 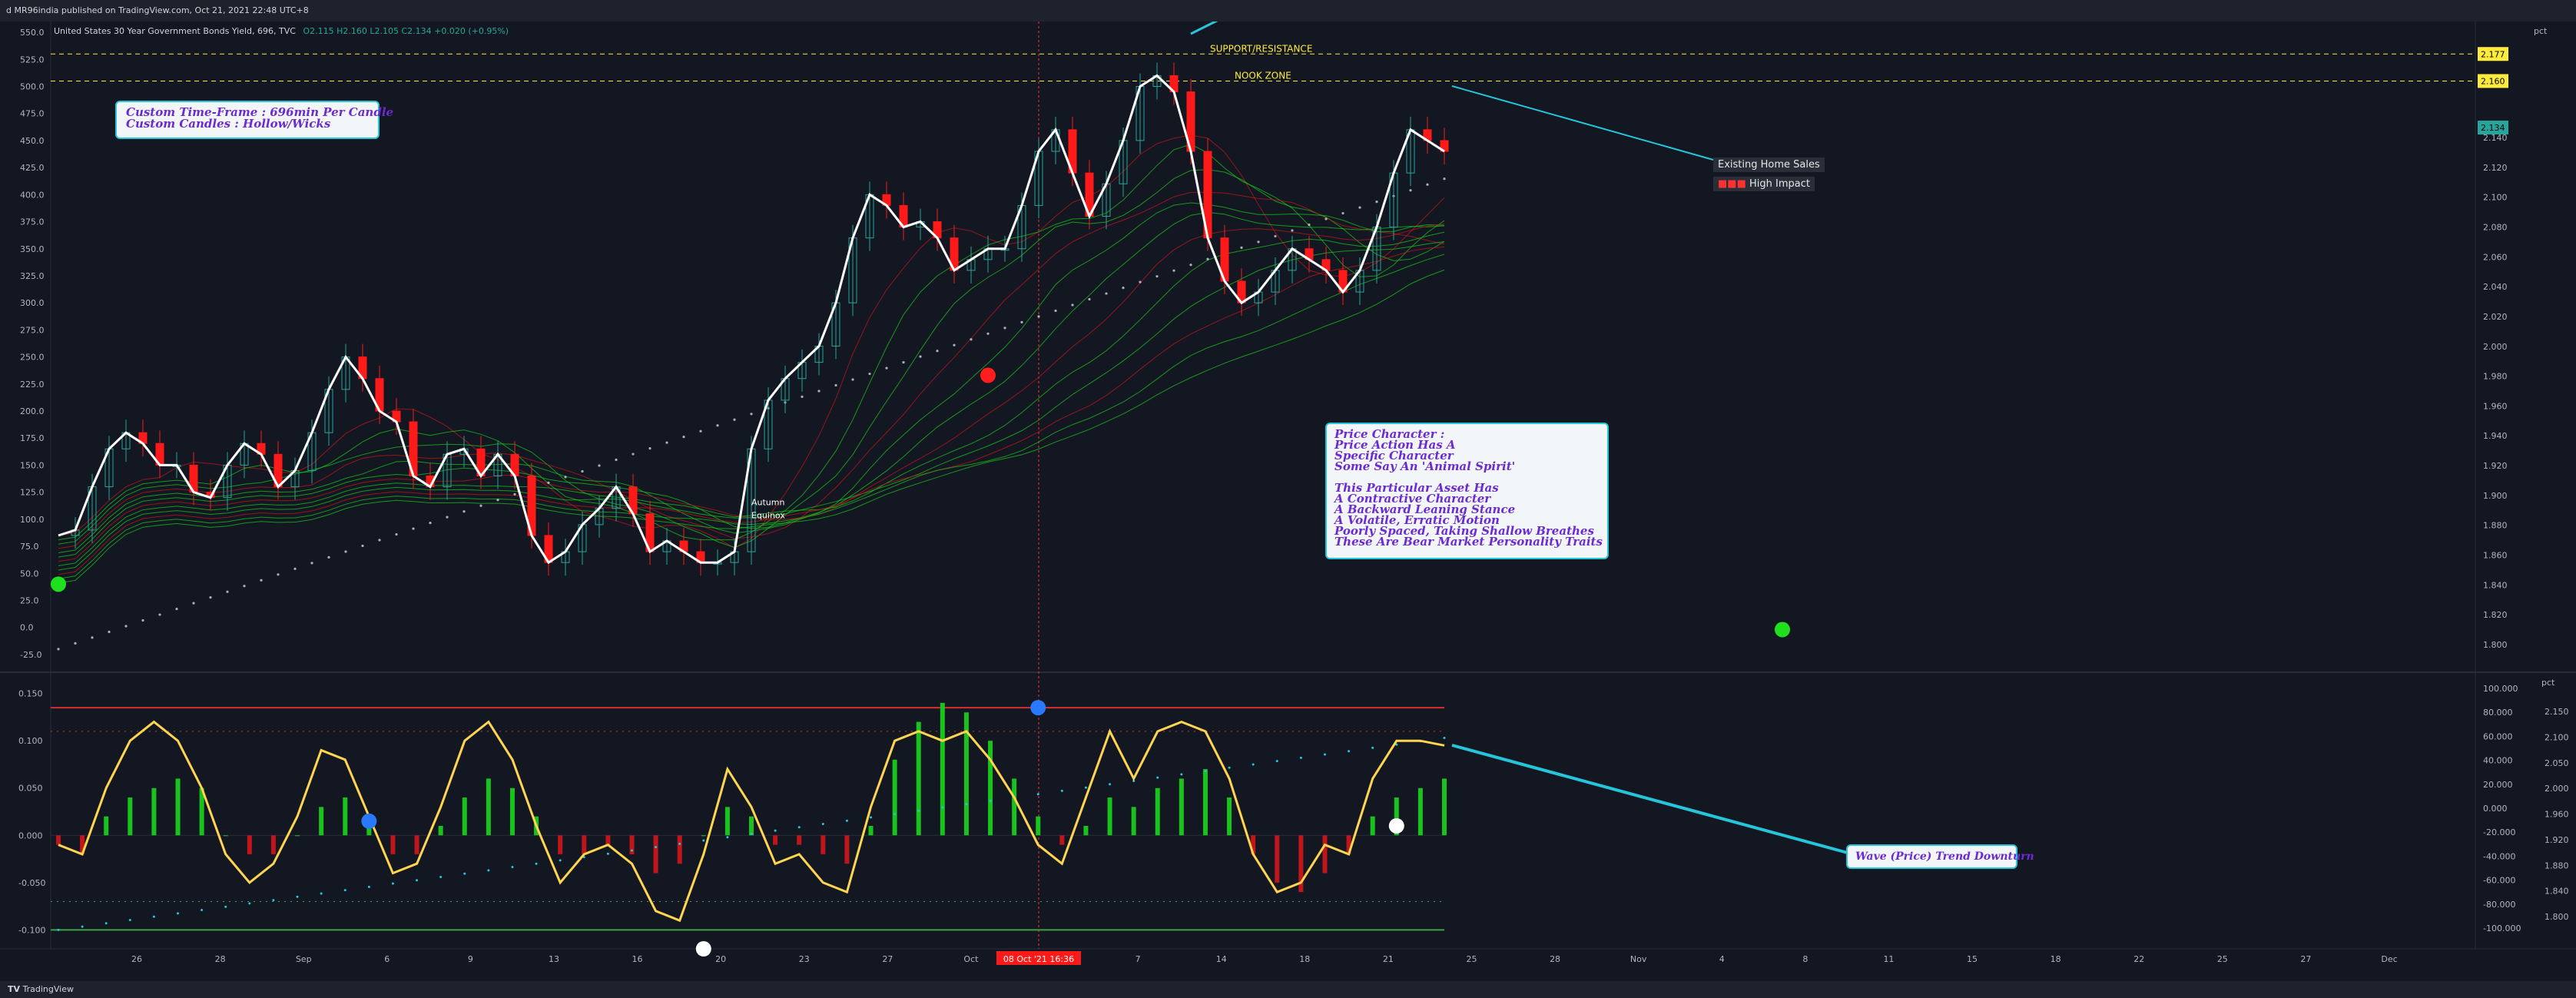 What do you see at coordinates (1471, 959) in the screenshot?
I see `time-tick-16: 25` at bounding box center [1471, 959].